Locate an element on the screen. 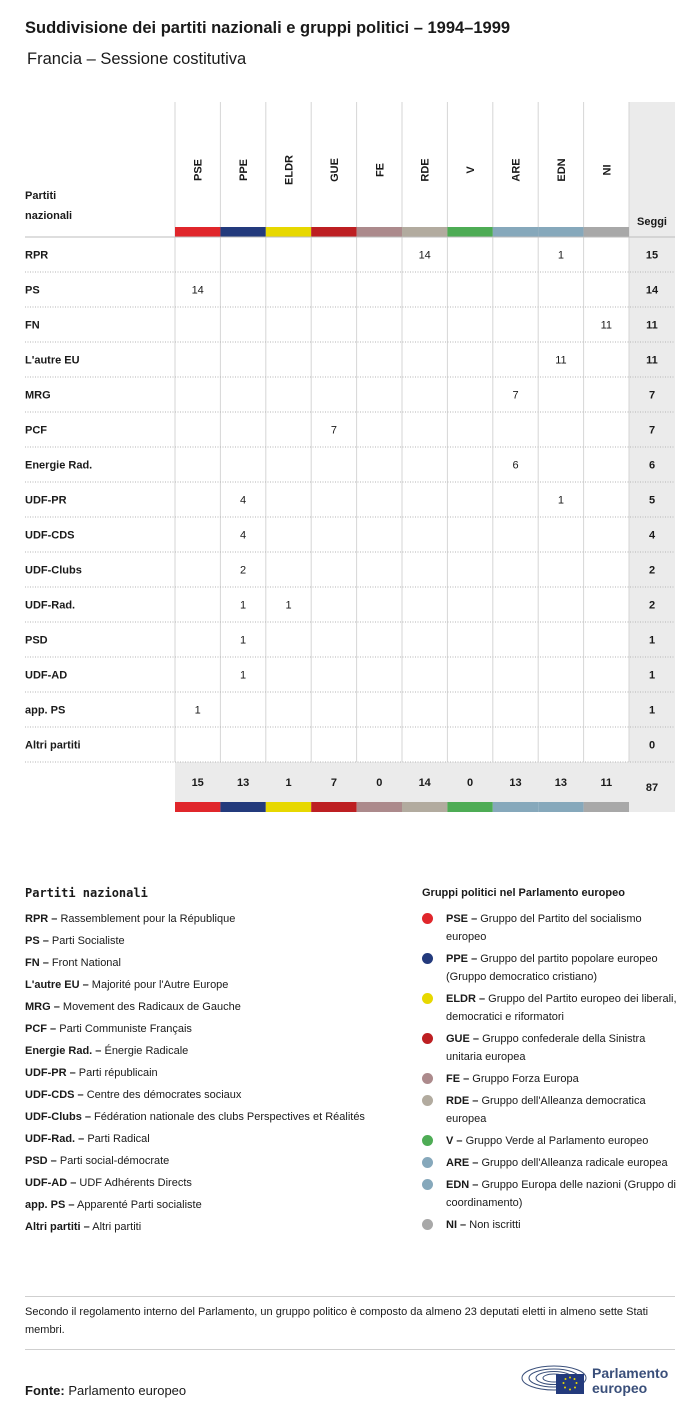  legend-group-abbr: ARE – is located at coordinates (462, 1163).